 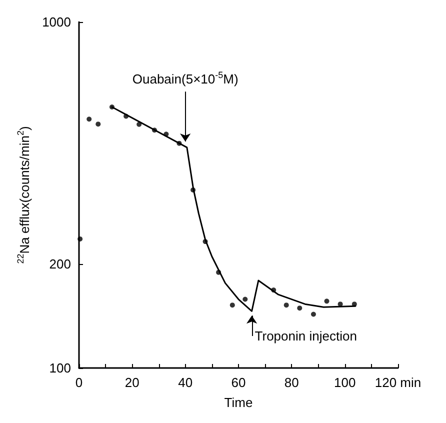 I want to click on x-tick-label: 80, so click(x=291, y=382).